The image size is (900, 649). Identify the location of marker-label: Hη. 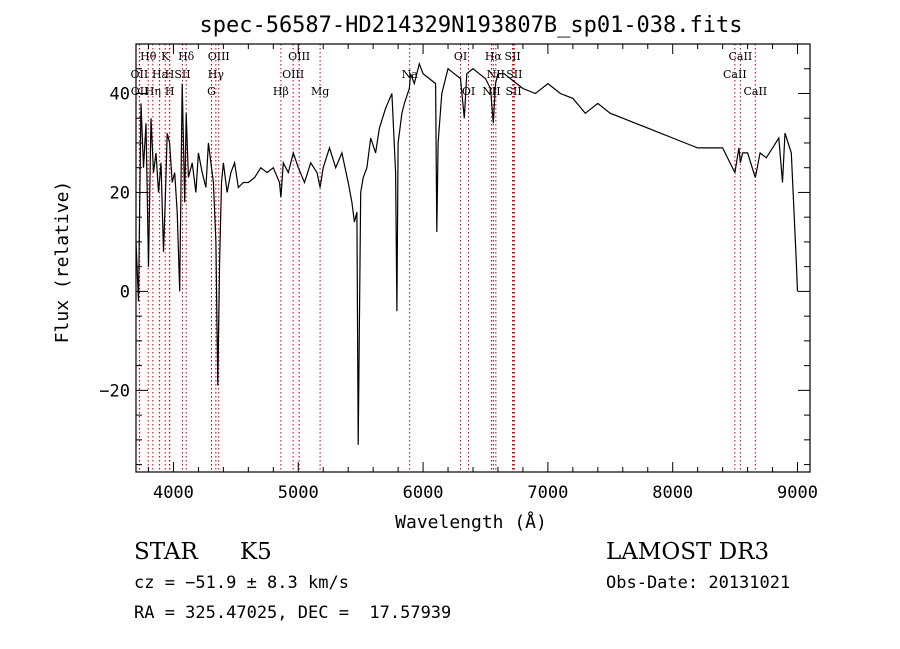
(153, 91).